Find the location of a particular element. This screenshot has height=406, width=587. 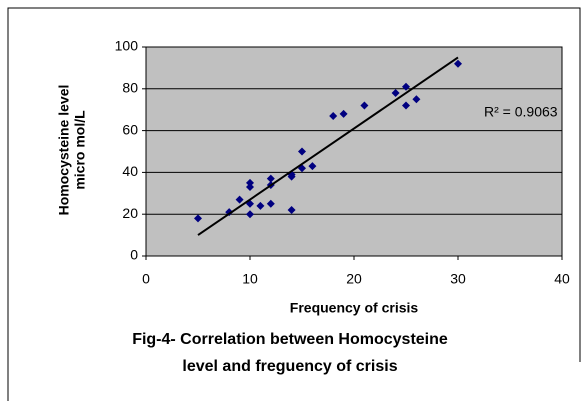

y-axis-label-line: Homocysteine level is located at coordinates (64, 150).